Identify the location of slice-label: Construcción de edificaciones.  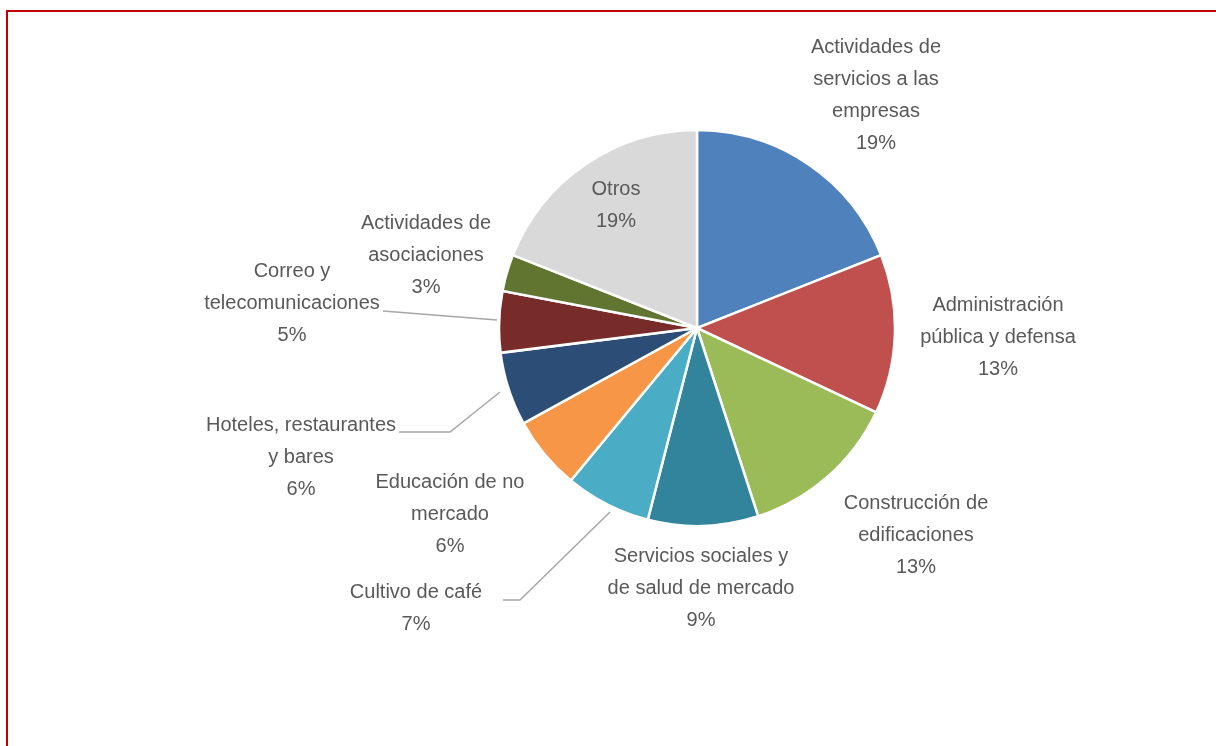
(916, 518).